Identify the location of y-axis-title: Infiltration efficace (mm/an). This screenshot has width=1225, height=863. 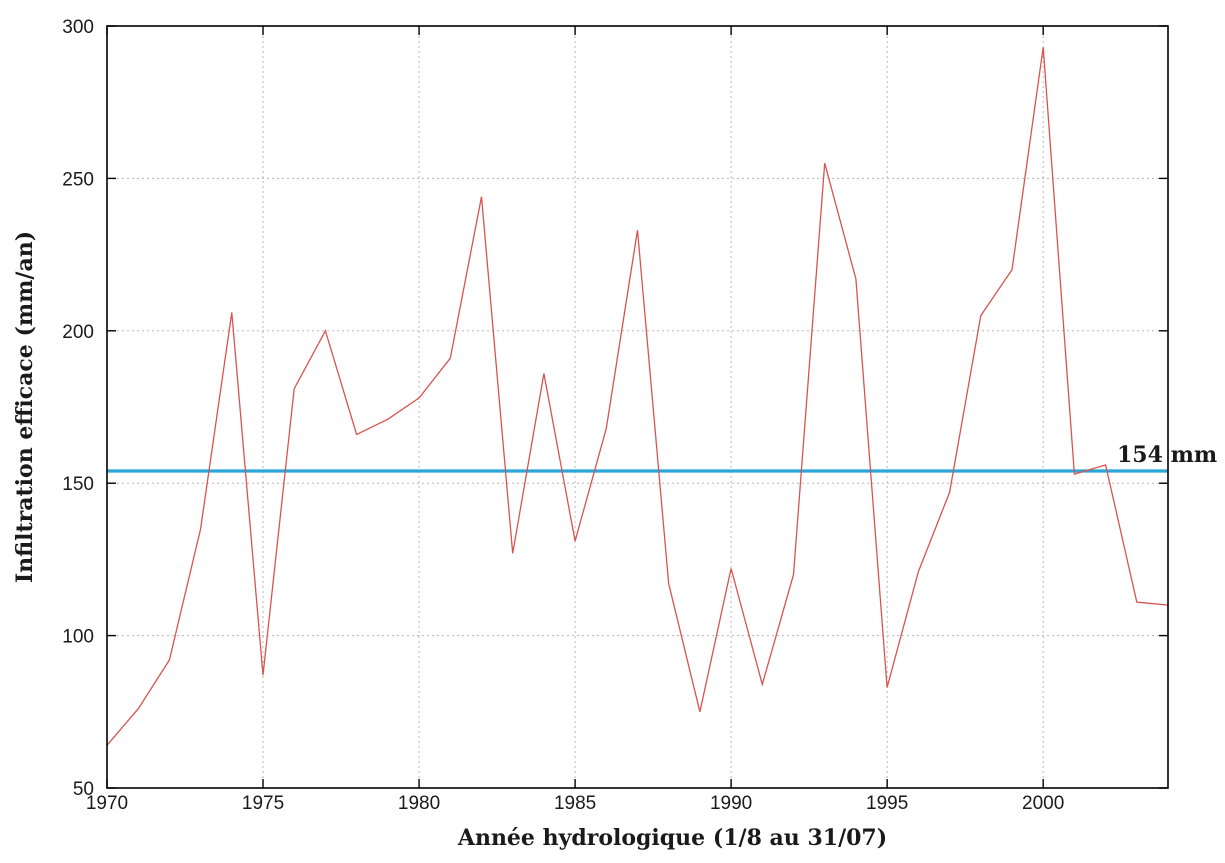
(25, 407).